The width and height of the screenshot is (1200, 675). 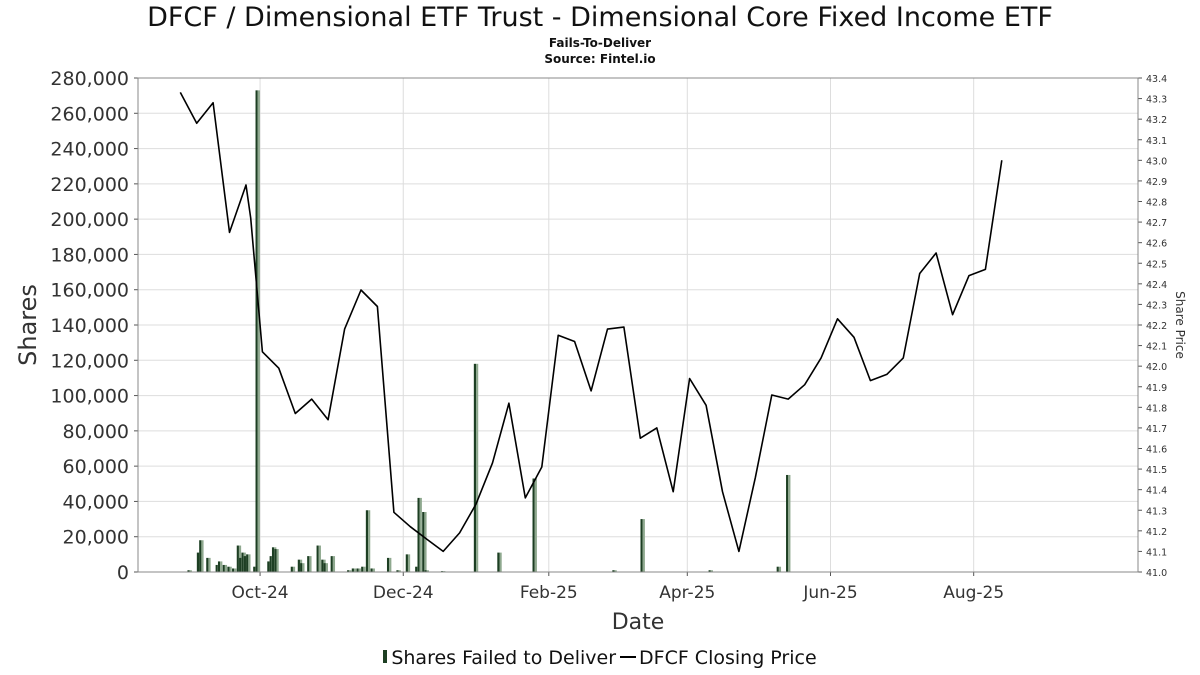 I want to click on y2-tick-label: 41.0, so click(x=1156, y=573).